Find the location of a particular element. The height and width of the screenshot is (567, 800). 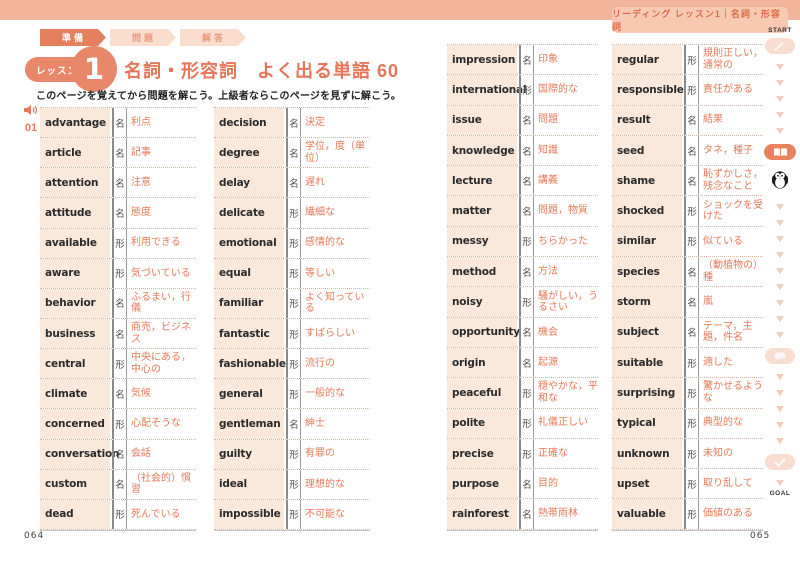

audio-track-number: 01 is located at coordinates (31, 128).